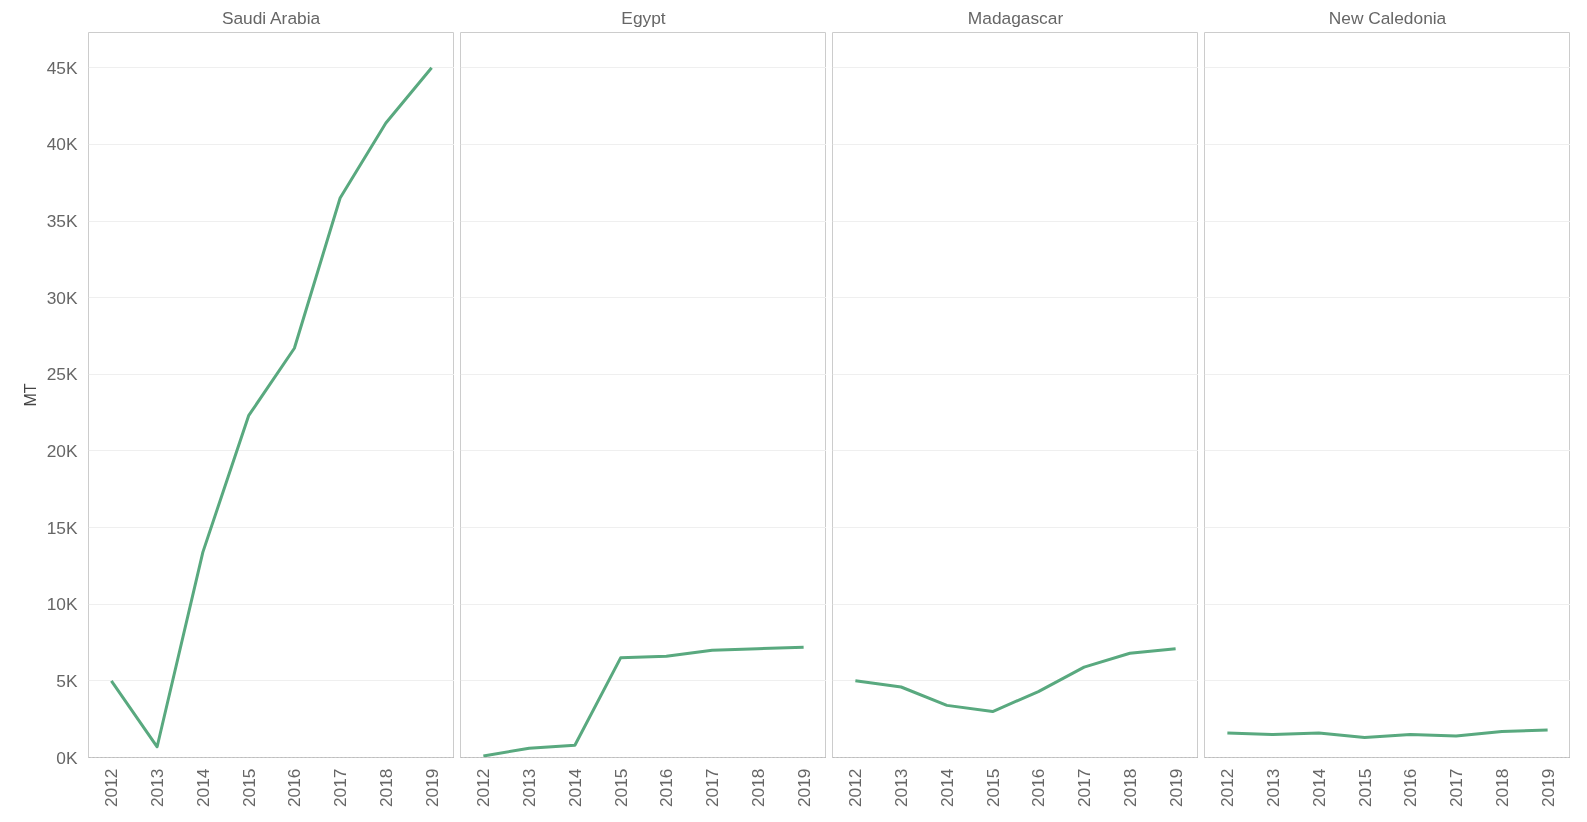 Image resolution: width=1587 pixels, height=822 pixels. Describe the element at coordinates (1015, 17) in the screenshot. I see `chart-title: Madagascar` at that location.